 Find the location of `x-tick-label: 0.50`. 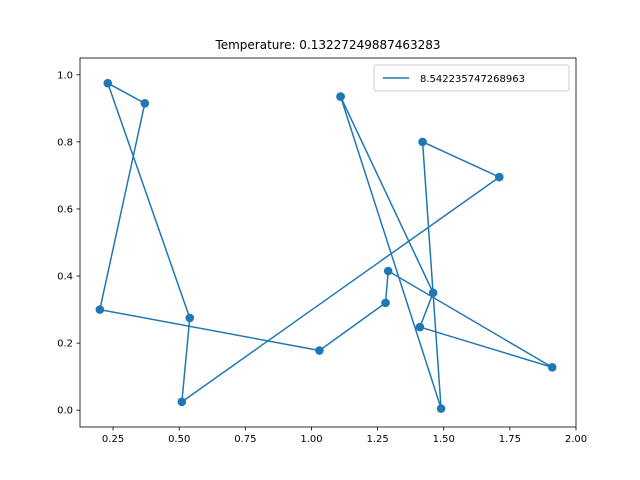

x-tick-label: 0.50 is located at coordinates (179, 439).